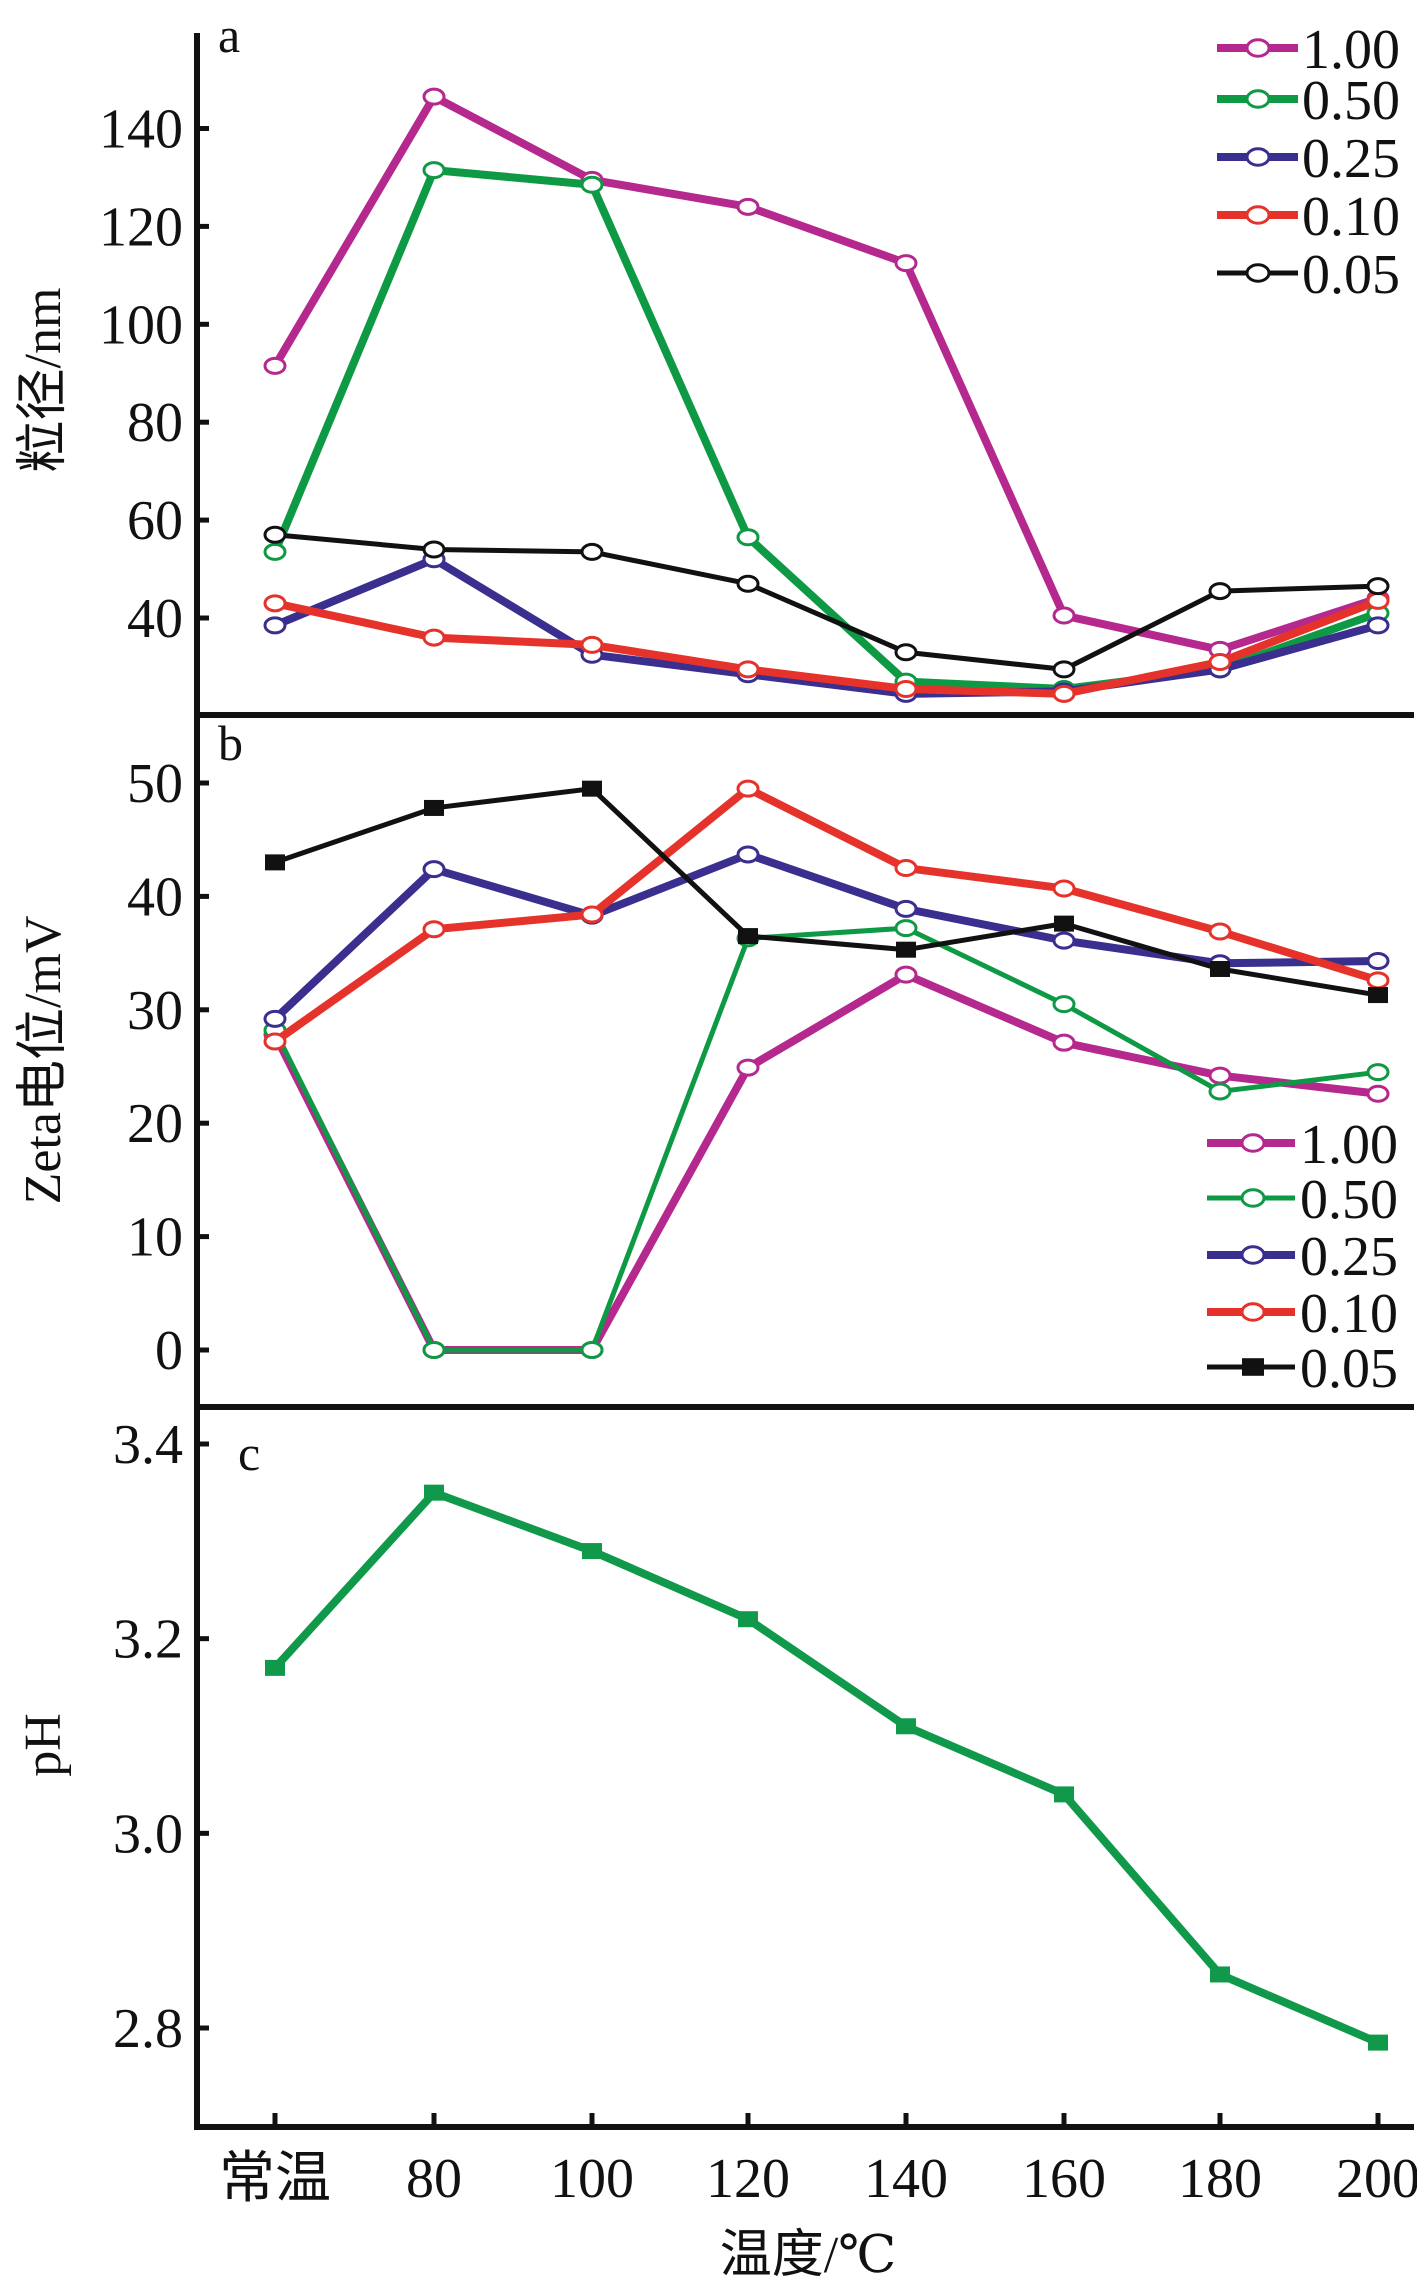  Describe the element at coordinates (434, 2179) in the screenshot. I see `x-tick-label: 80` at that location.